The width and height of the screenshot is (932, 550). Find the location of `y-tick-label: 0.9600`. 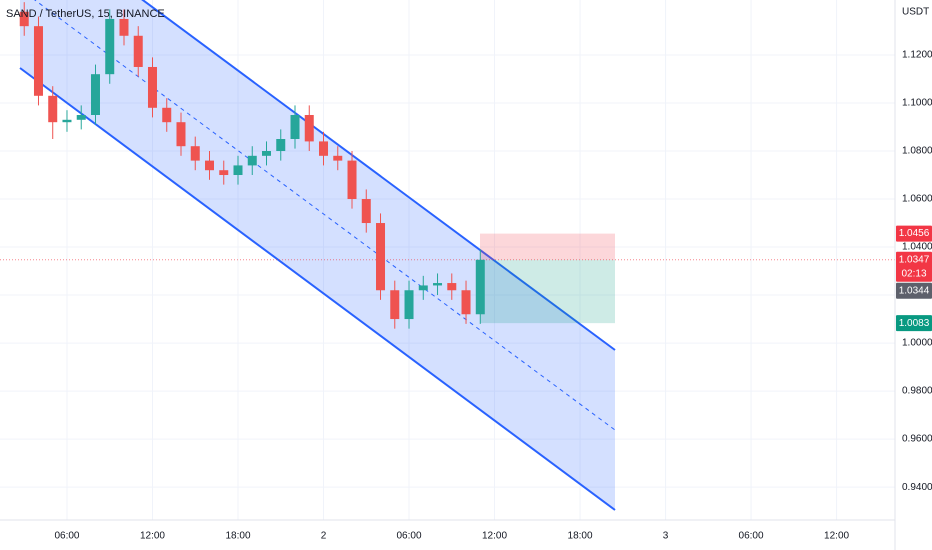

y-tick-label: 0.9600 is located at coordinates (917, 439).